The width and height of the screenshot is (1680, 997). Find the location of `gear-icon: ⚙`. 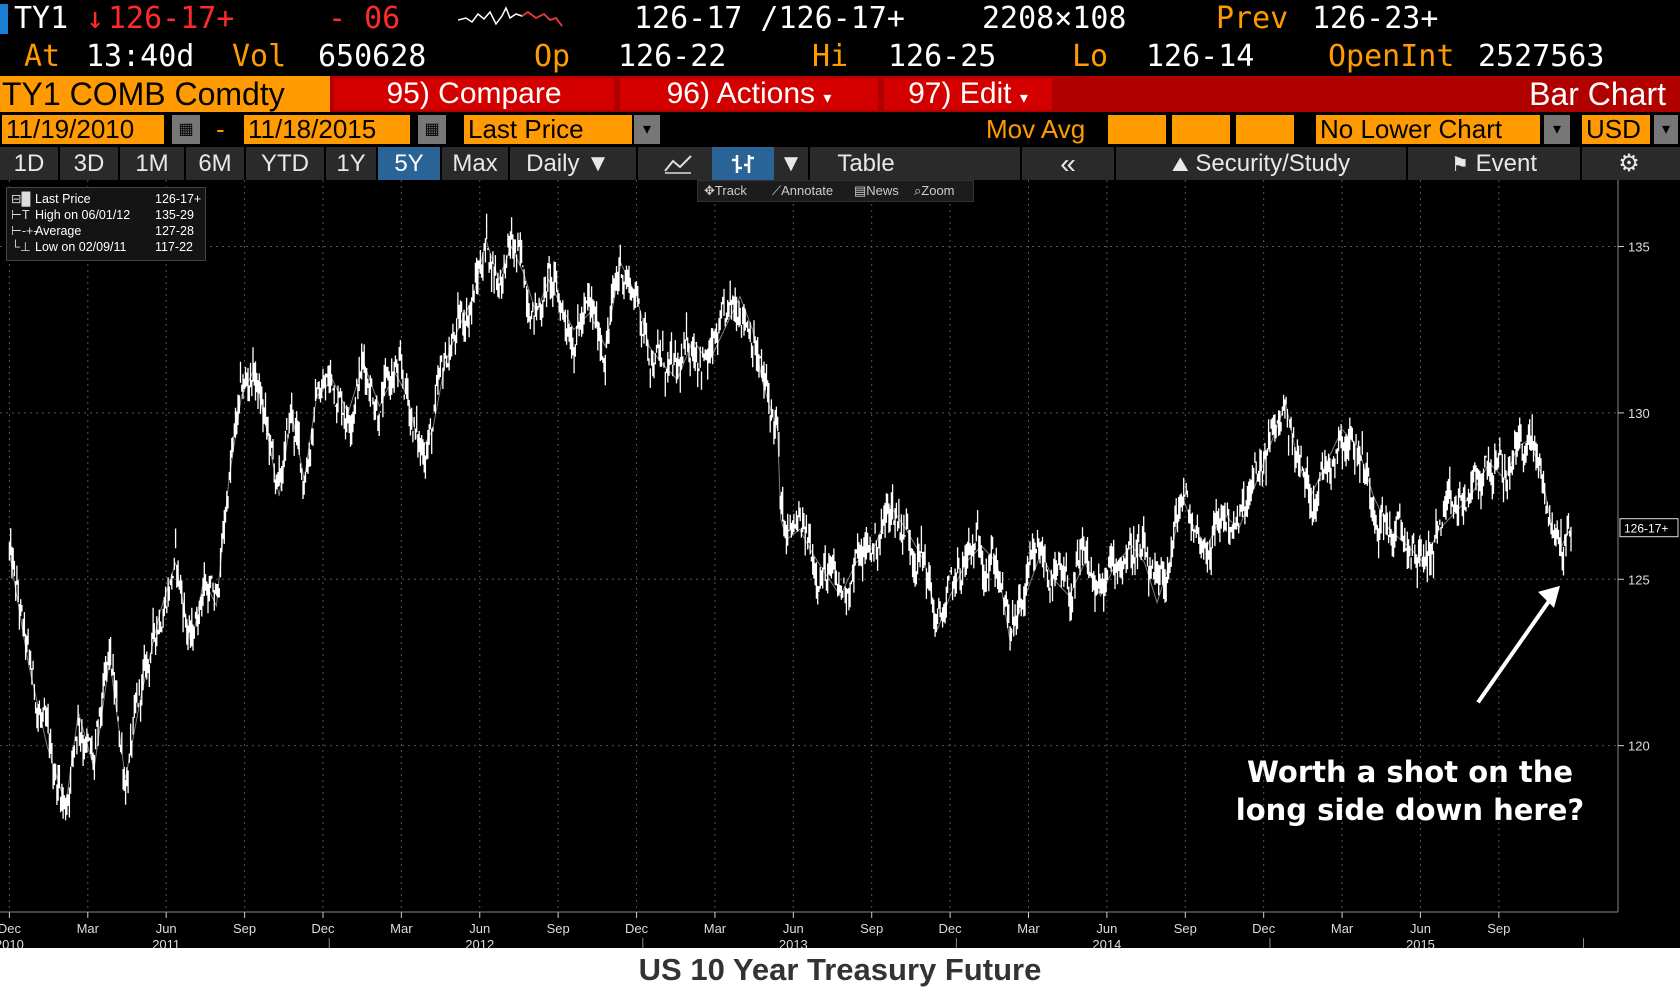

gear-icon: ⚙ is located at coordinates (1629, 163).